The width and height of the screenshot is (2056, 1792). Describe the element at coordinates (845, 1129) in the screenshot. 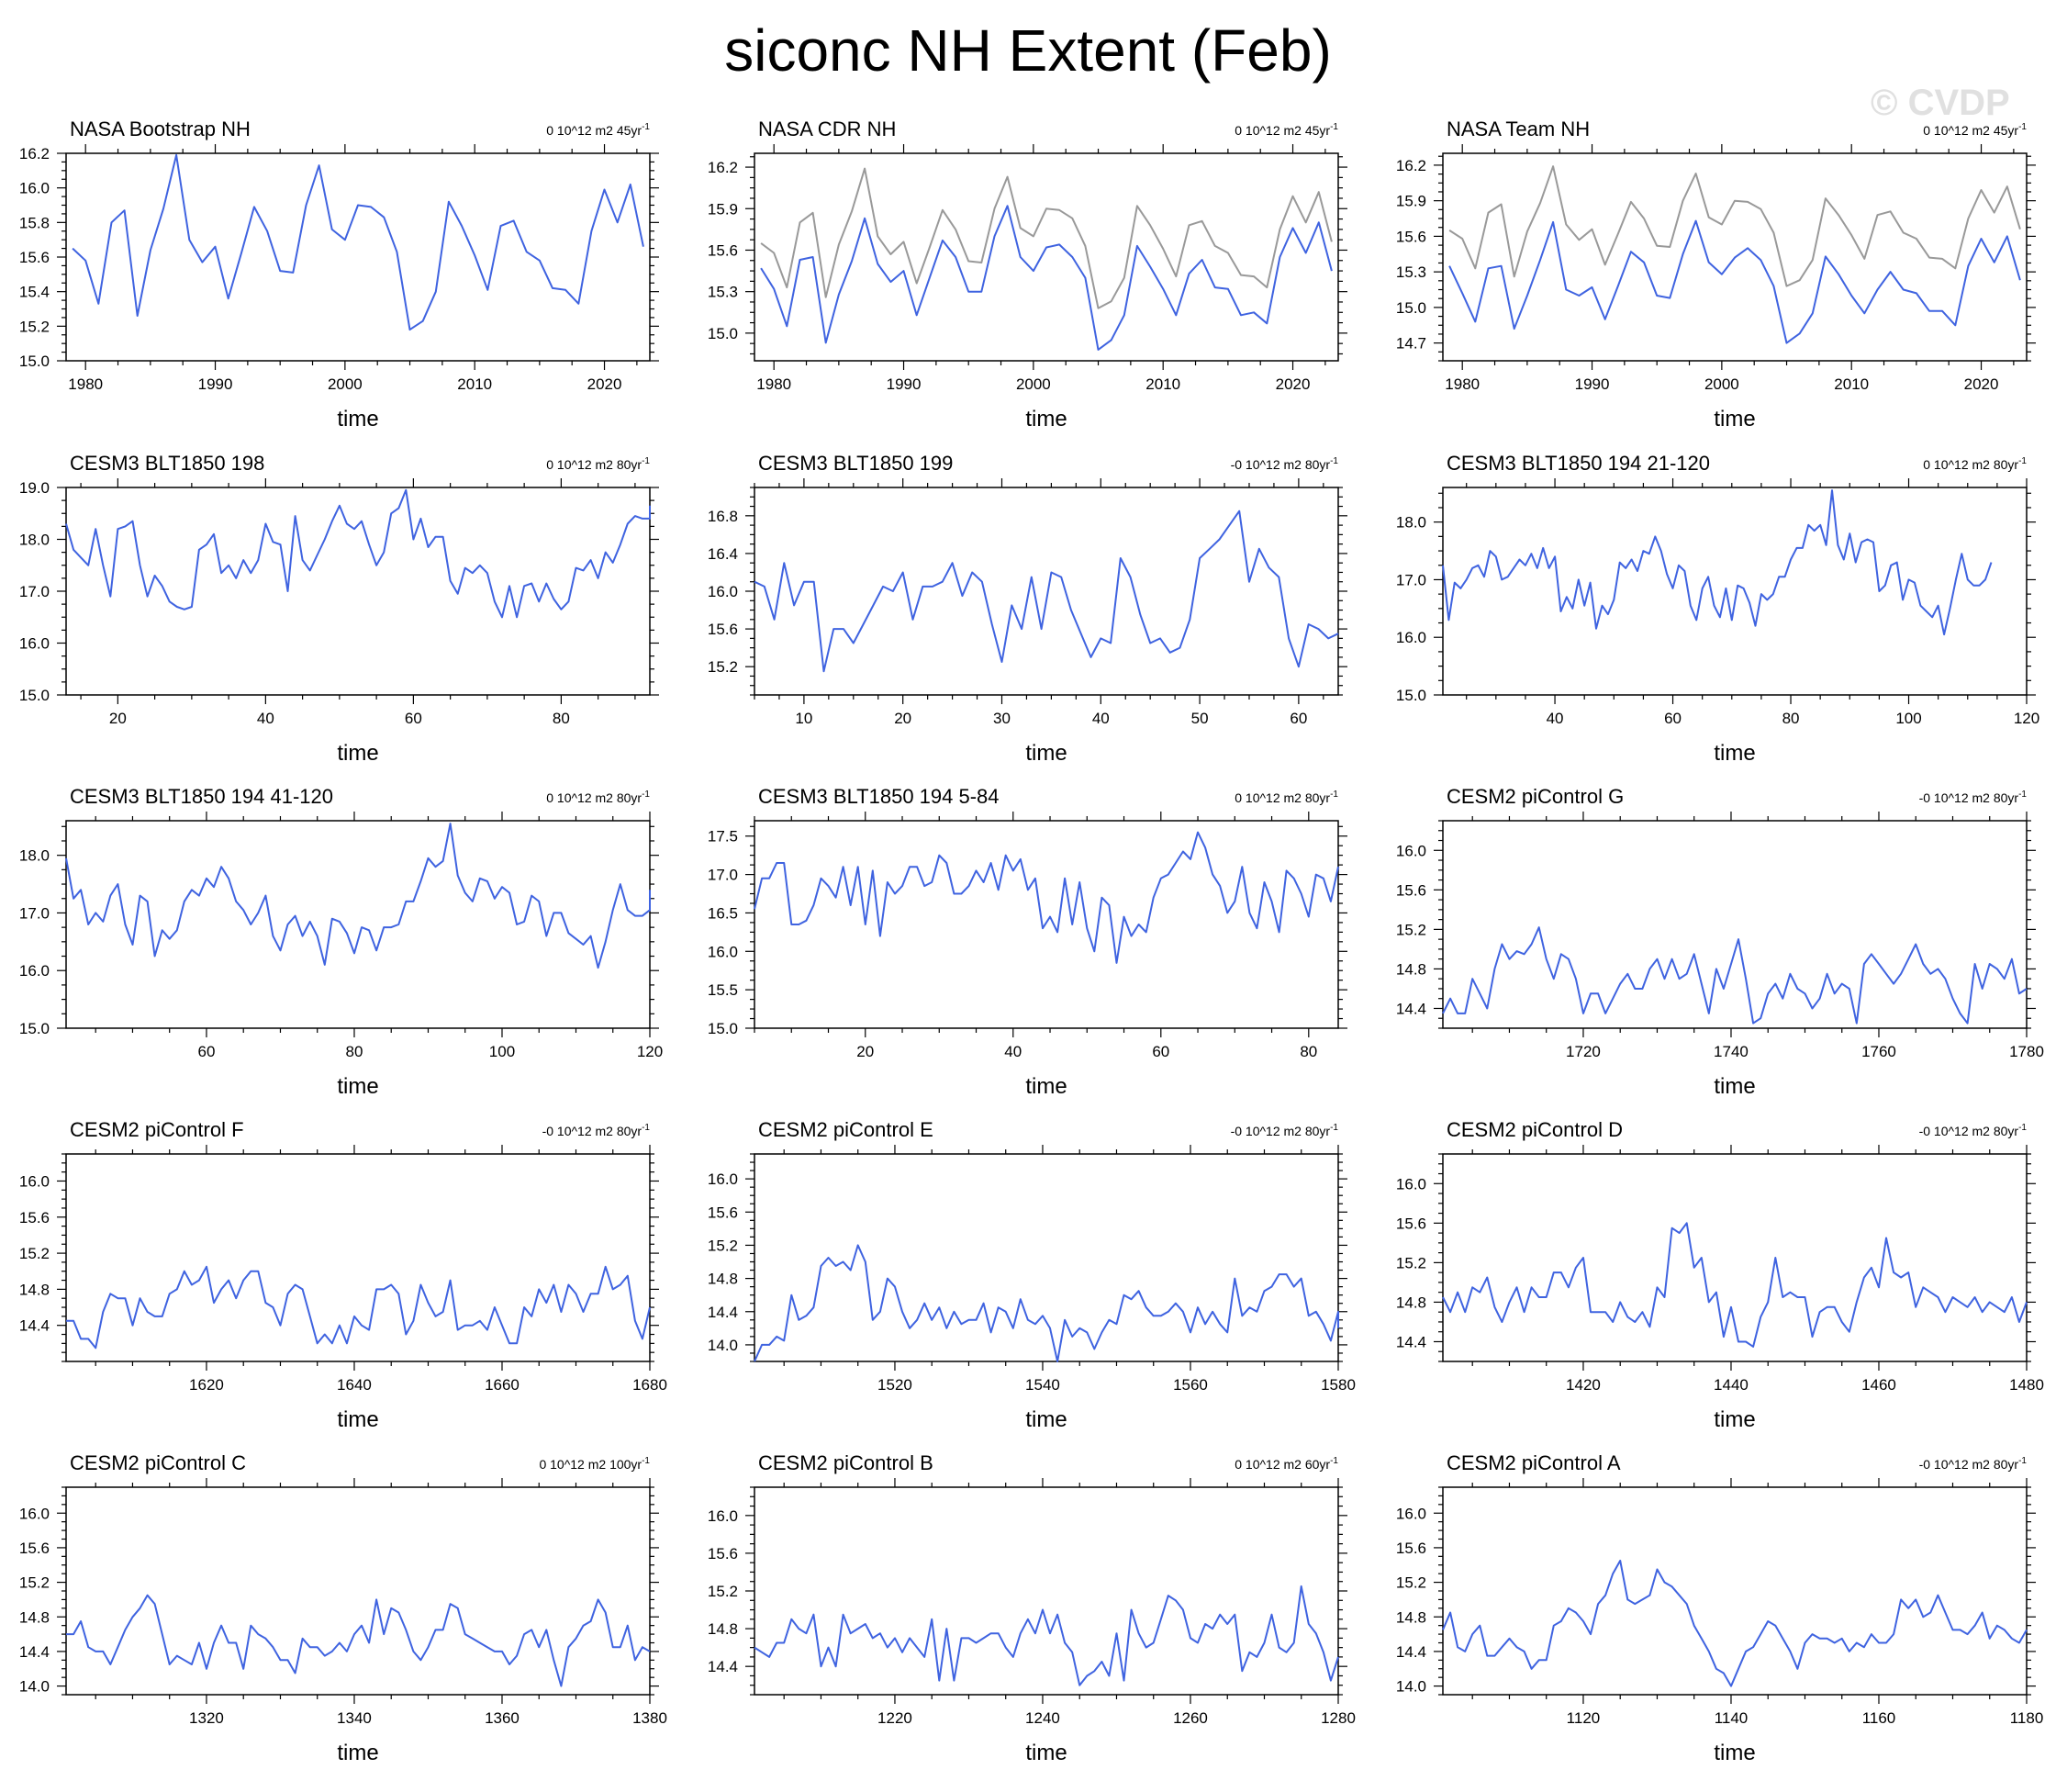

I see `panel-title: CESM2 piControl E` at that location.